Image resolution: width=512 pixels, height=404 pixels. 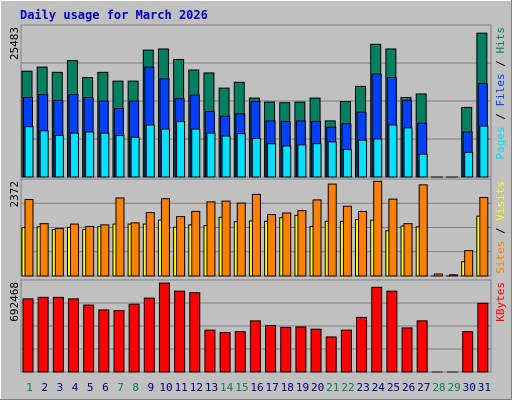 What do you see at coordinates (211, 387) in the screenshot?
I see `x-tick-label-13: 13` at bounding box center [211, 387].